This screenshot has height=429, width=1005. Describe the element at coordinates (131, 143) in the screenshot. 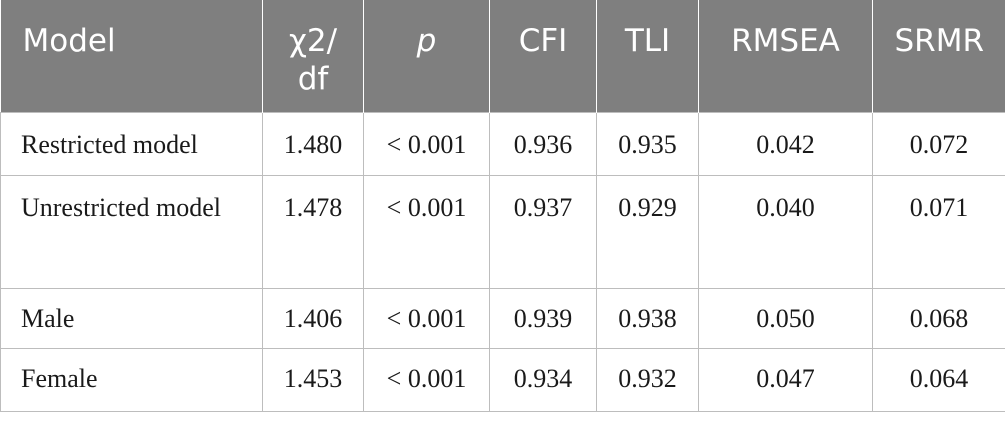

I see `cell-model: Restricted model` at that location.